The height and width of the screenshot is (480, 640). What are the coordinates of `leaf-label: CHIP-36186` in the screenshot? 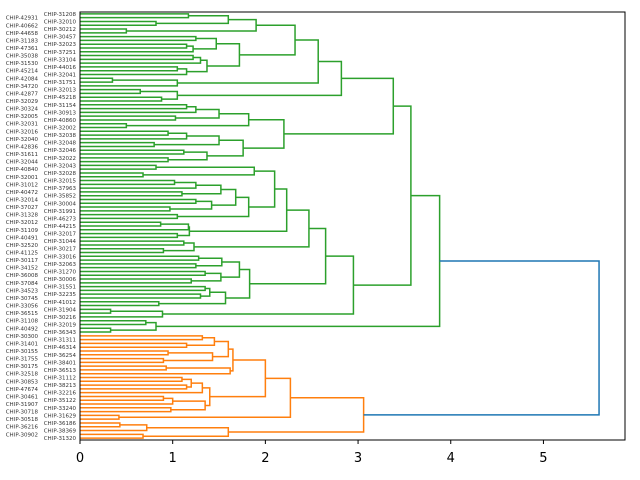 It's located at (60, 424).